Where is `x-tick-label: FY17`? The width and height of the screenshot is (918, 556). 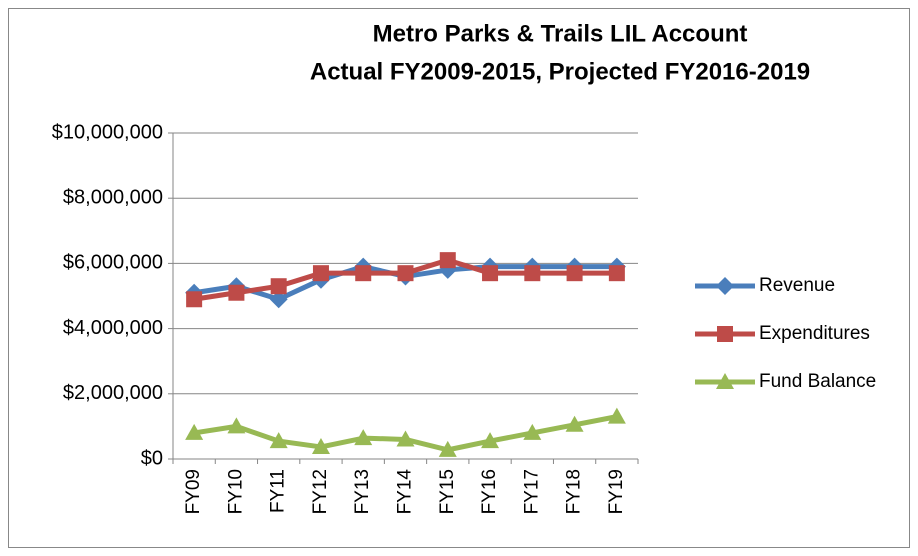
x-tick-label: FY17 is located at coordinates (531, 491).